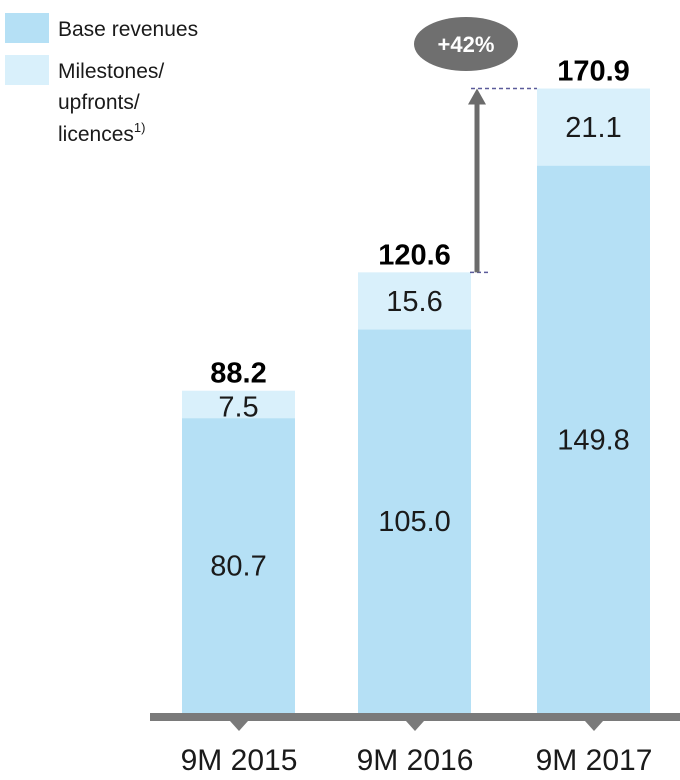 The height and width of the screenshot is (780, 680). I want to click on legend-swatch-milestones, so click(27, 70).